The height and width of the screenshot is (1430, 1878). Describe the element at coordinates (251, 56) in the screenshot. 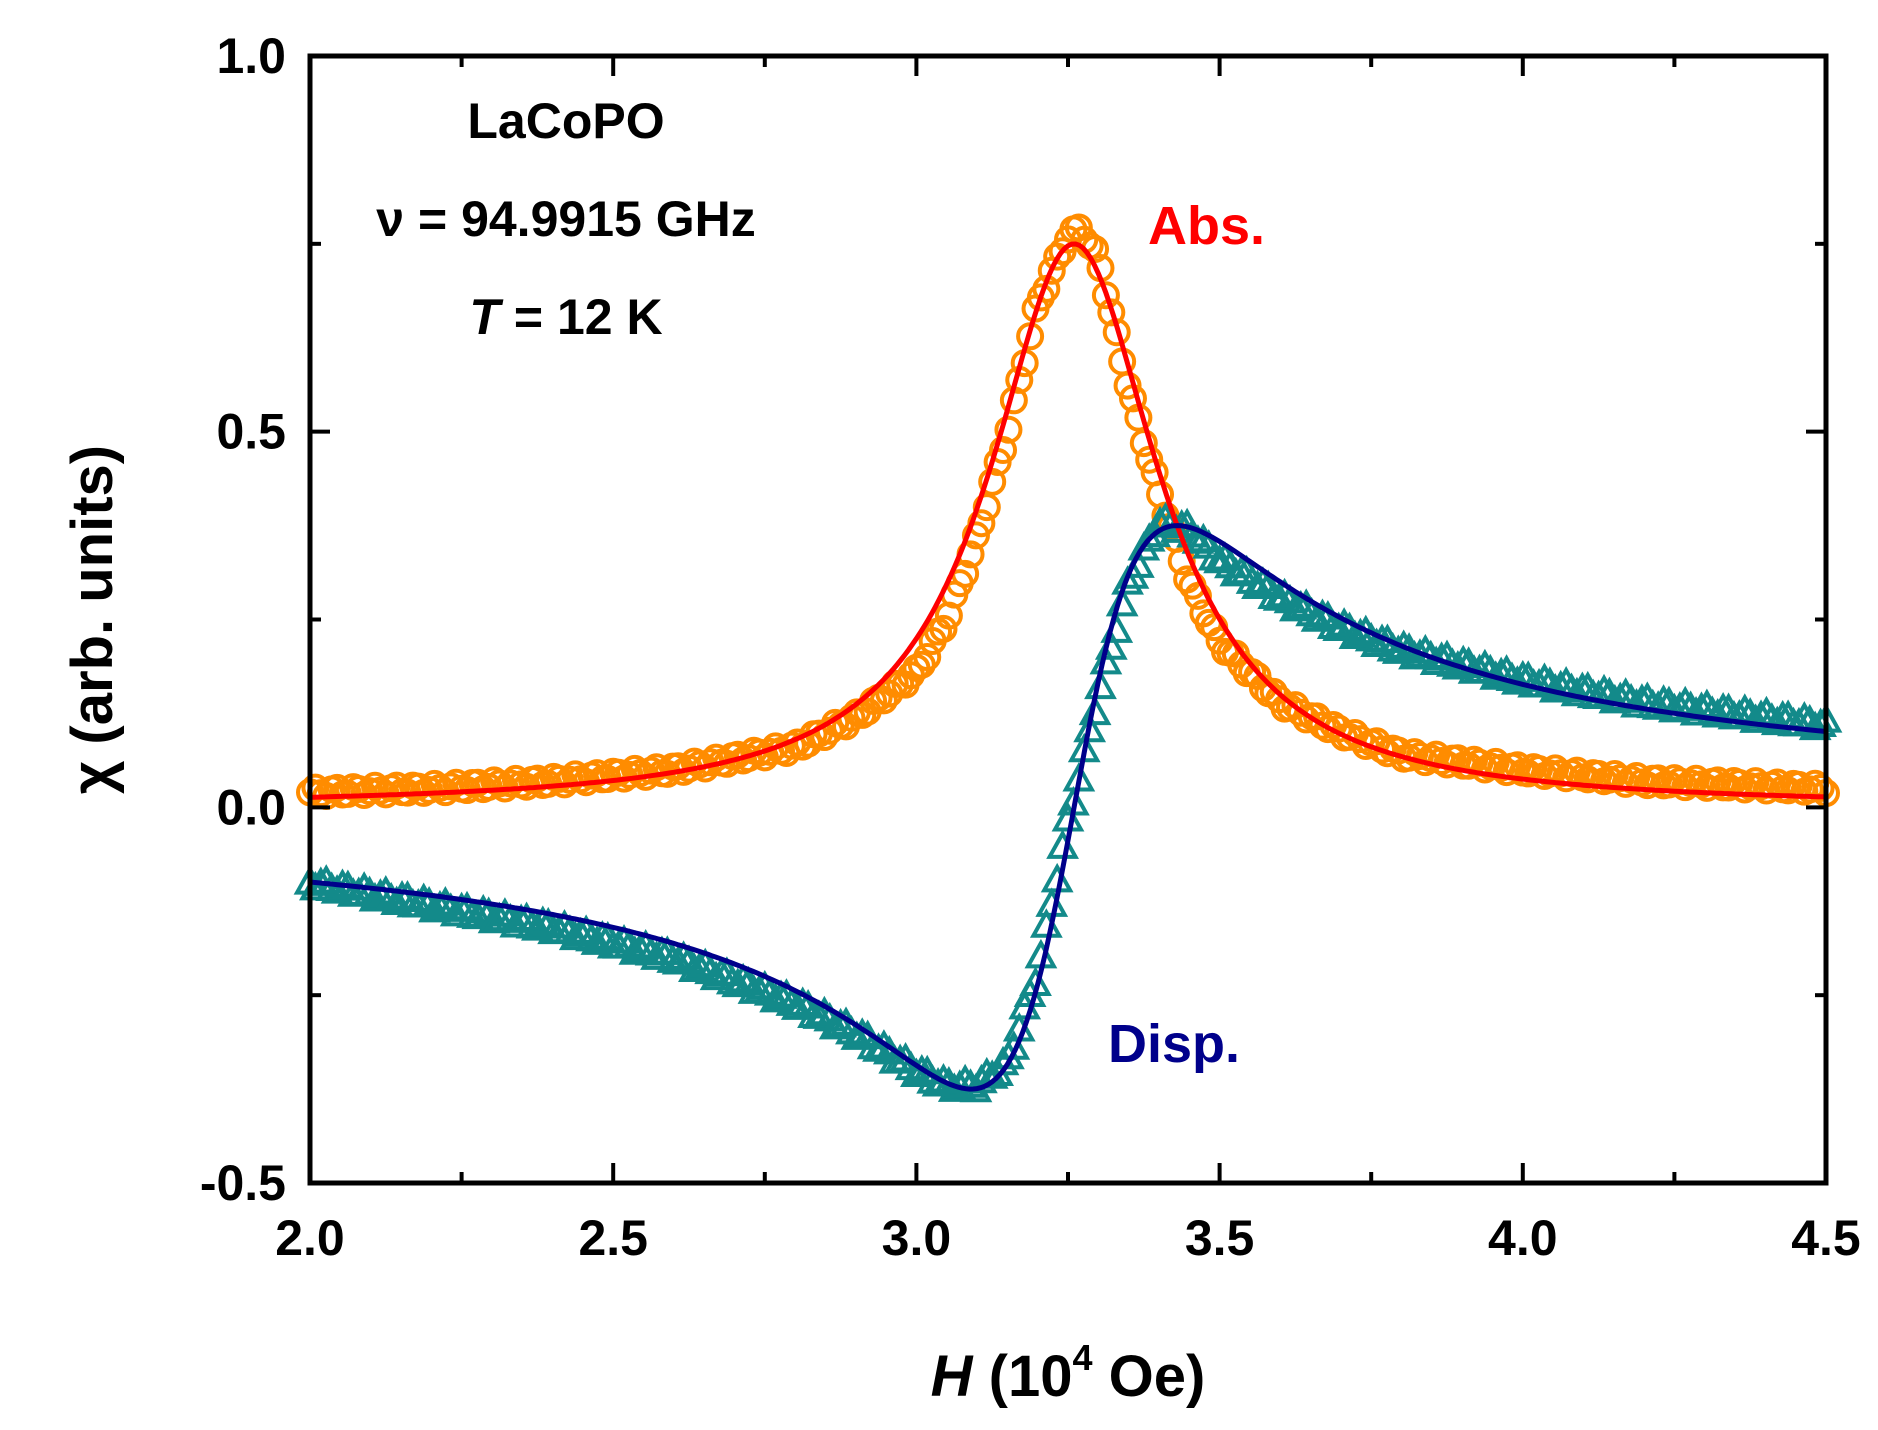

I see `y-tick-label: 1.0` at that location.